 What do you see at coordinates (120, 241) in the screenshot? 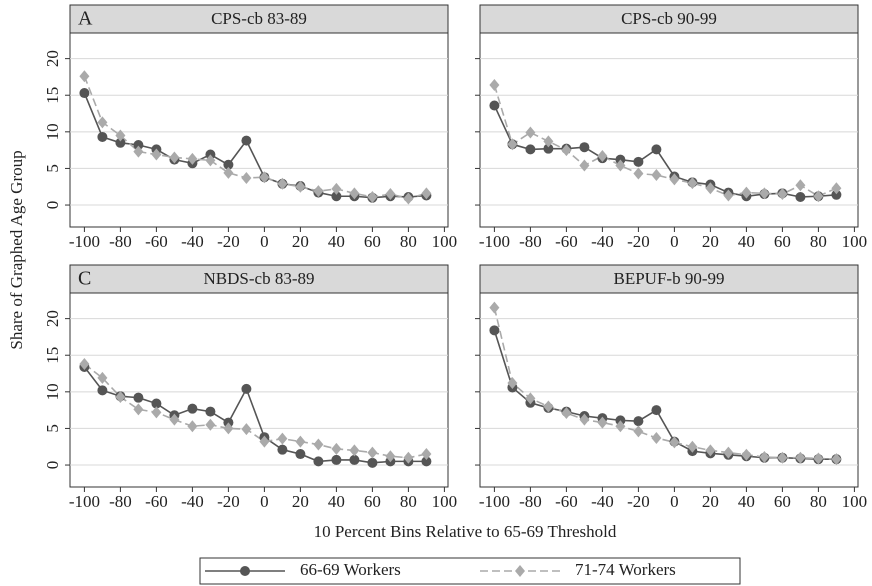
I see `x-tick-label: -80` at bounding box center [120, 241].